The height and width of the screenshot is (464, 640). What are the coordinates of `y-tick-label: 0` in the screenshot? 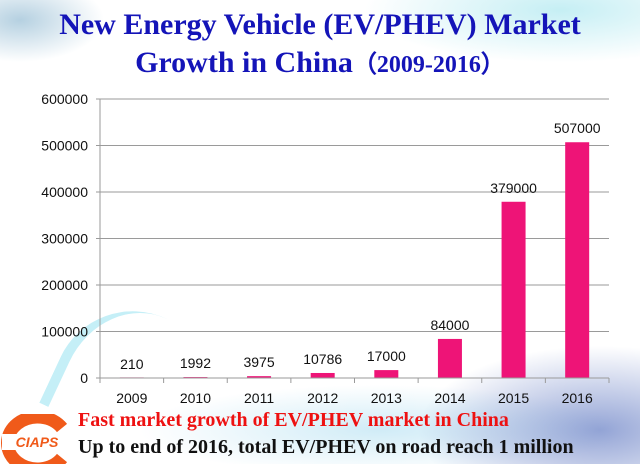 It's located at (84, 378).